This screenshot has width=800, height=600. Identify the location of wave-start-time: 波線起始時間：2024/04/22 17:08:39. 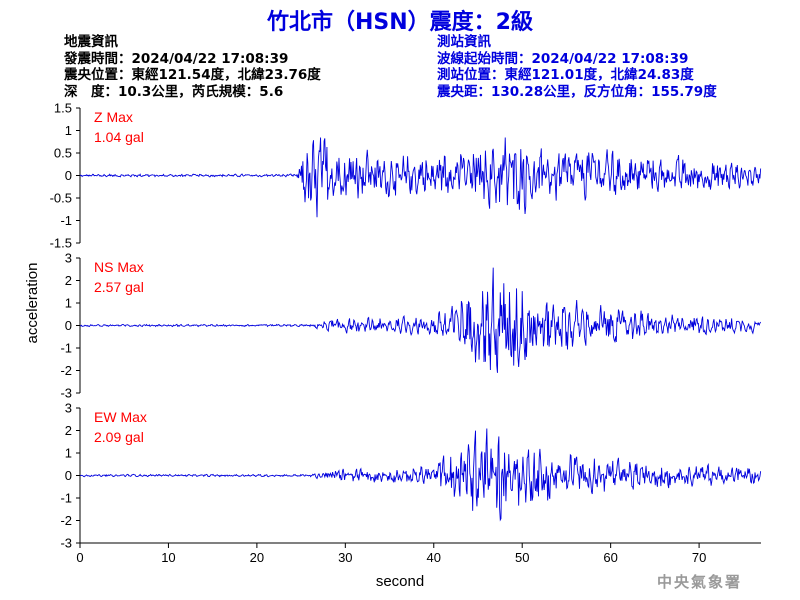
(563, 58).